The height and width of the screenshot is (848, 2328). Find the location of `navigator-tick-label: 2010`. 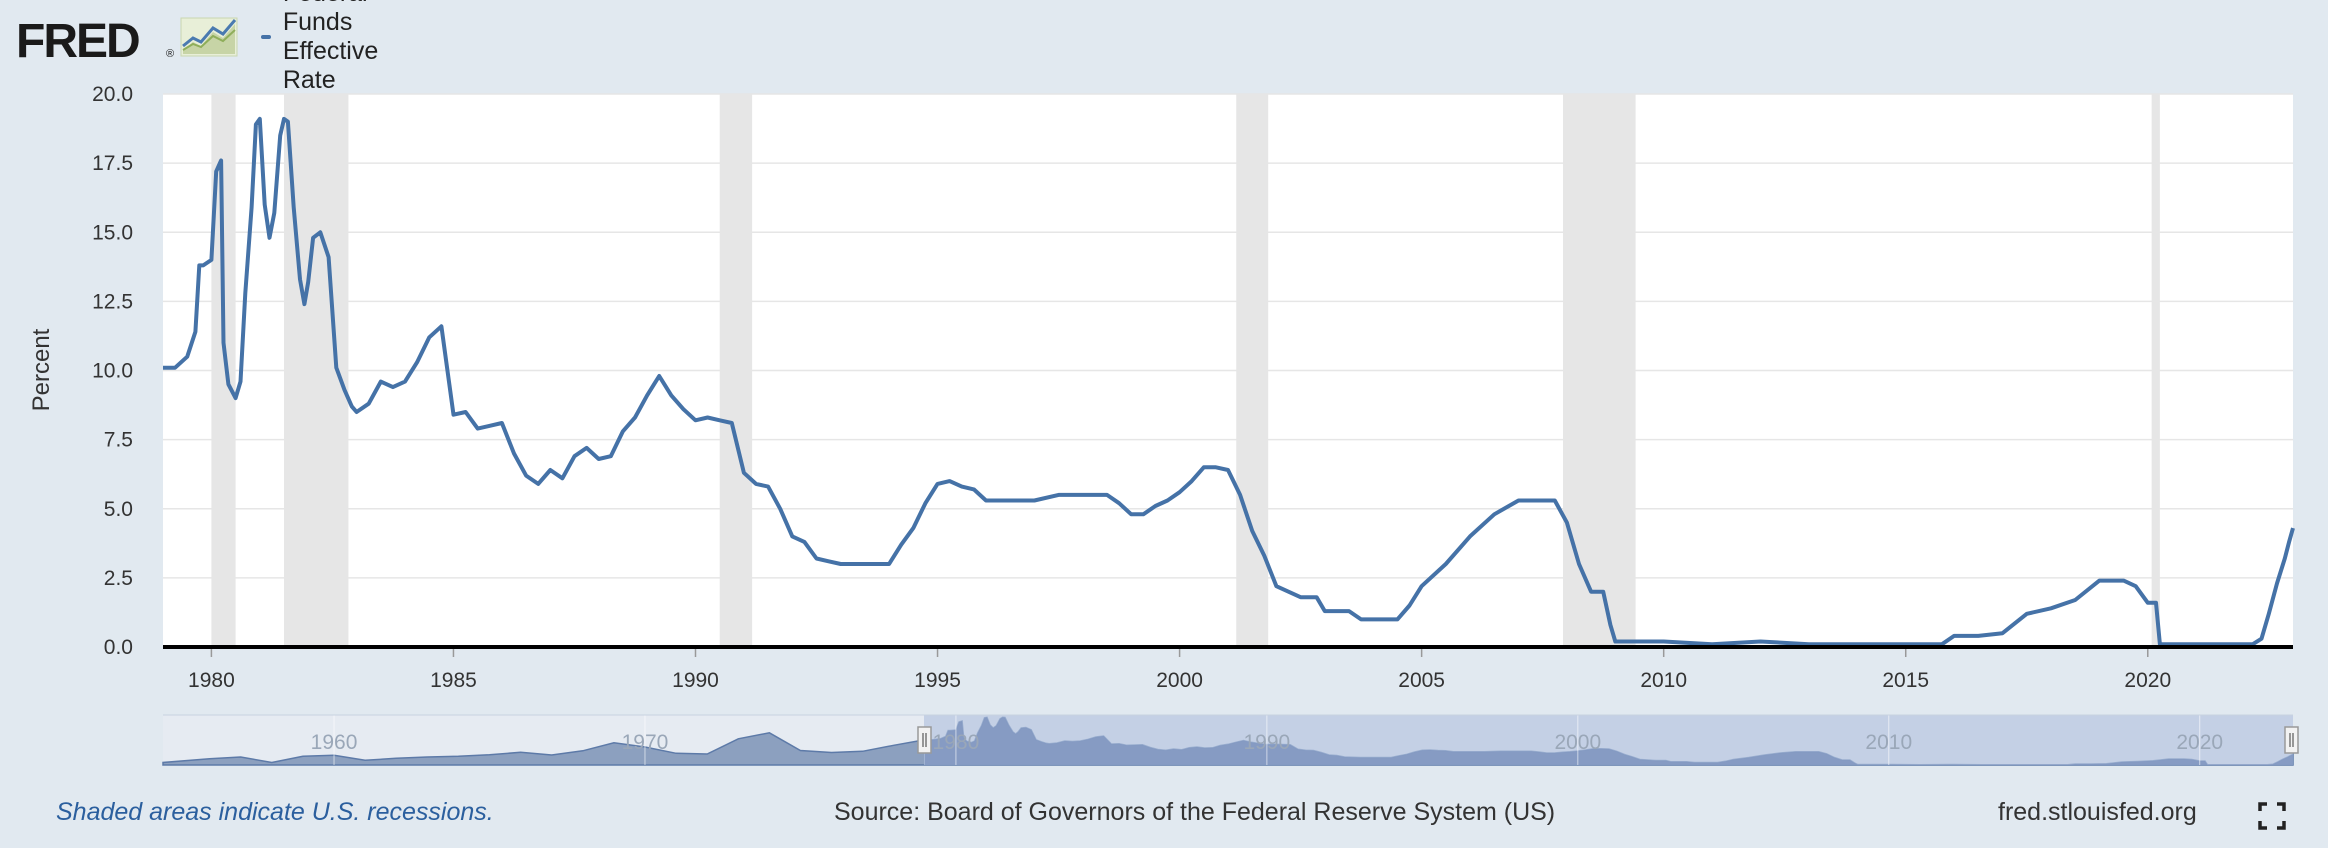

navigator-tick-label: 2010 is located at coordinates (1888, 742).